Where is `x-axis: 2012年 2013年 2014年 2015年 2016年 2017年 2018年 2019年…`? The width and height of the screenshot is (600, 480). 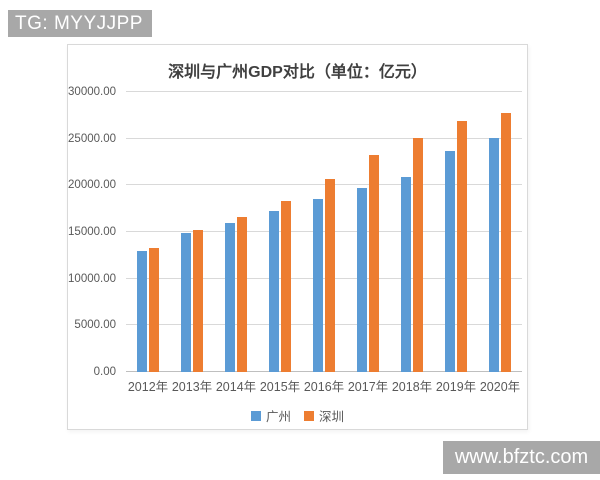
x-axis: 2012年 2013年 2014年 2015年 2016年 2017年 2018年 2019年… is located at coordinates (324, 385).